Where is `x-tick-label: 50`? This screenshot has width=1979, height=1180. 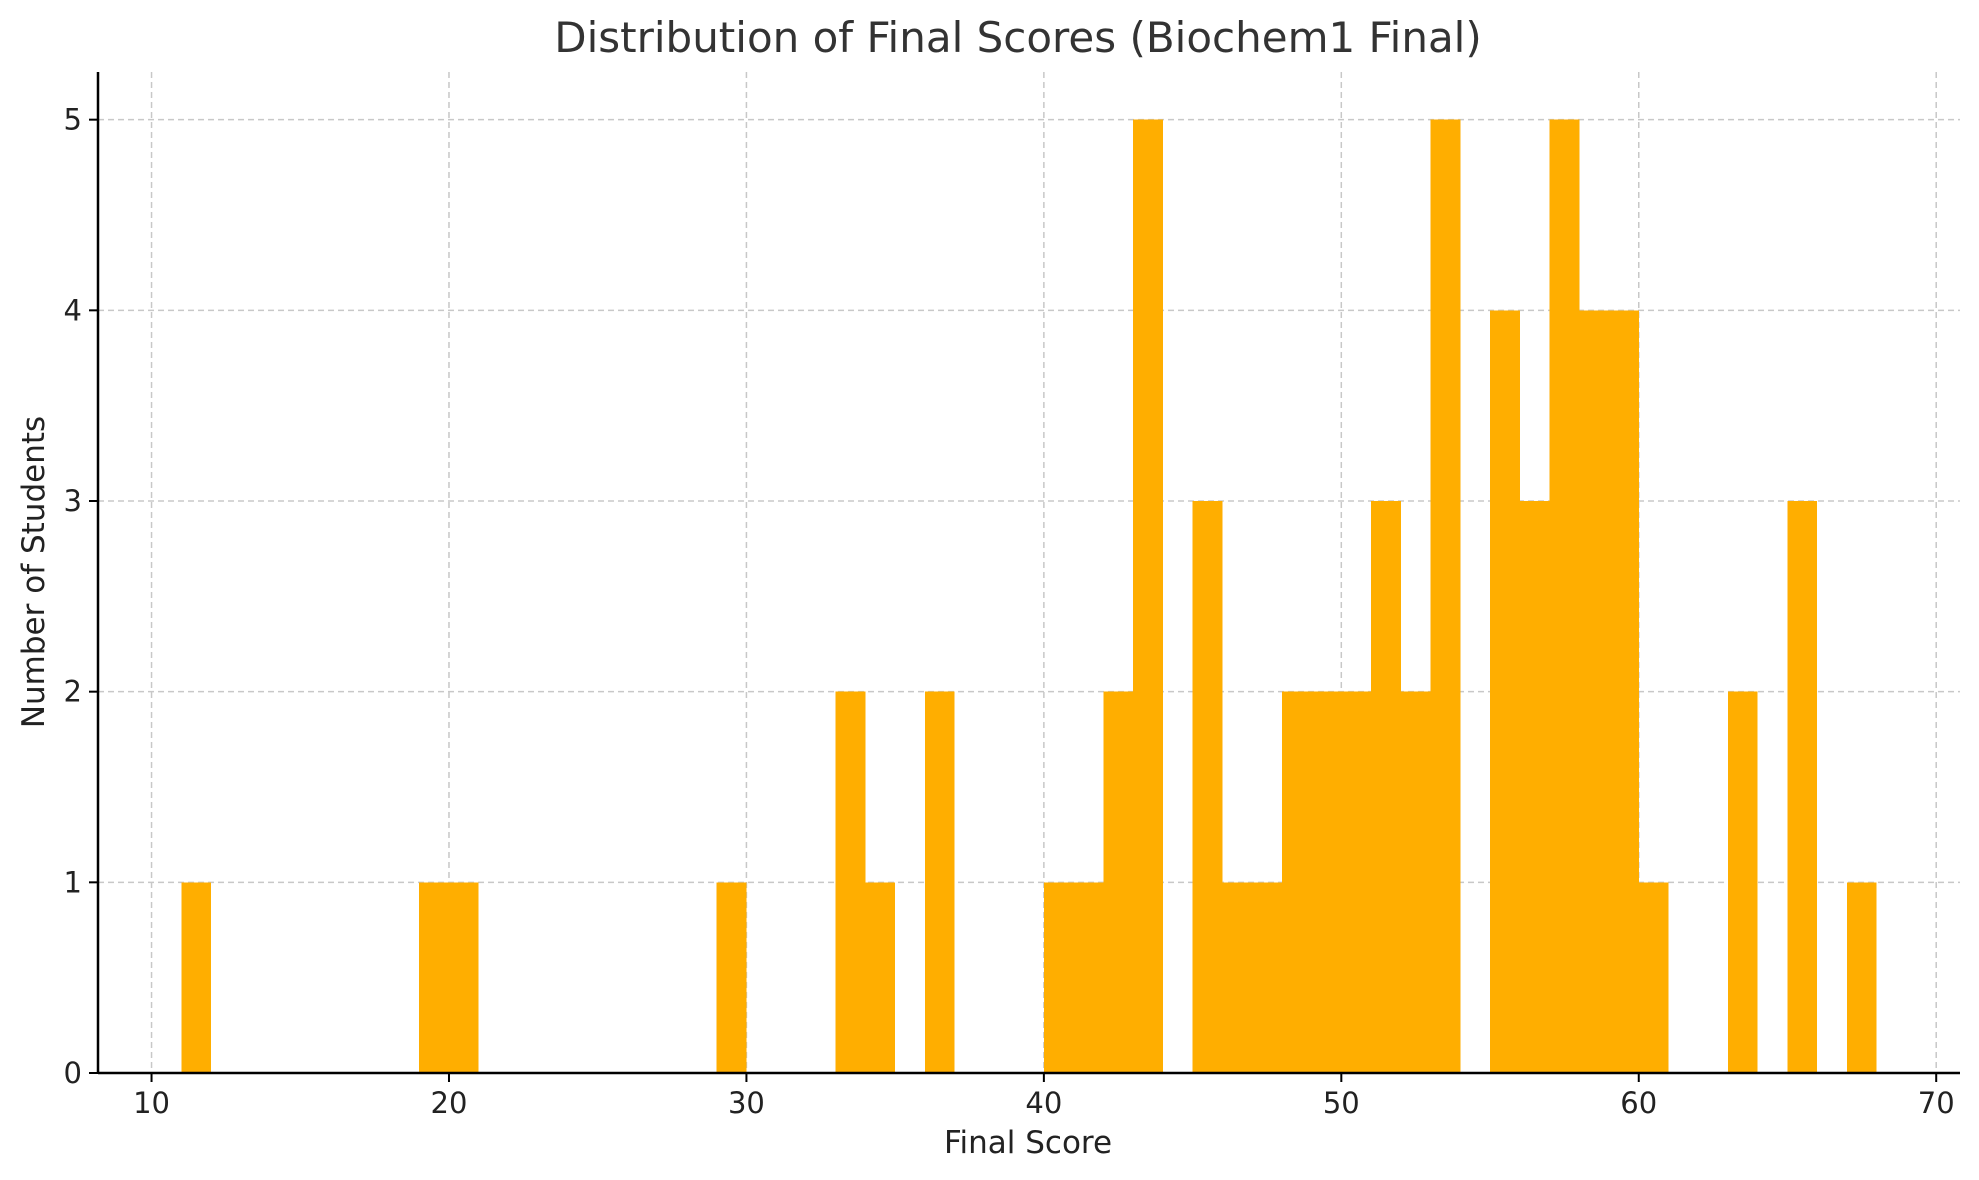
x-tick-label: 50 is located at coordinates (1341, 1103).